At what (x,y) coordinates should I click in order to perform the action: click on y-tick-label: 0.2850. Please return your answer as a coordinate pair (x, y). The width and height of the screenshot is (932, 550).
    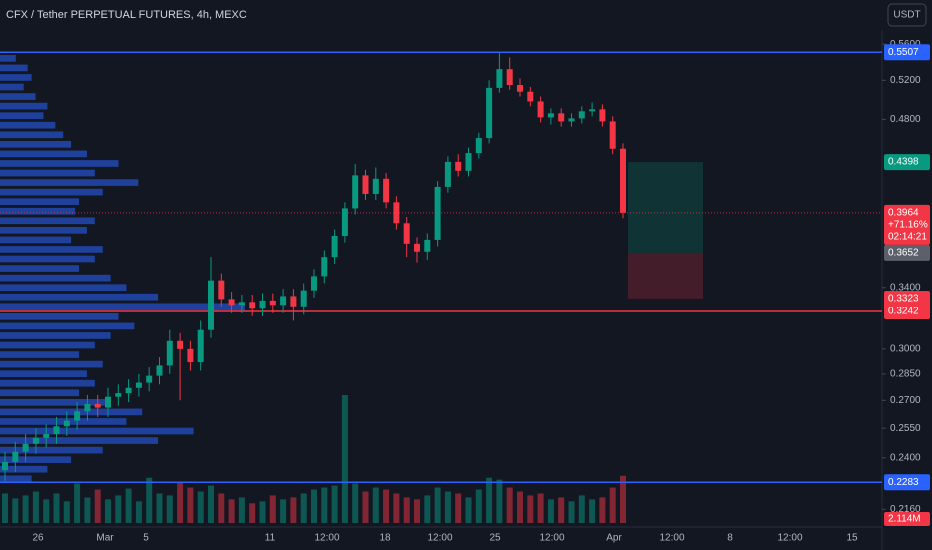
    Looking at the image, I should click on (905, 374).